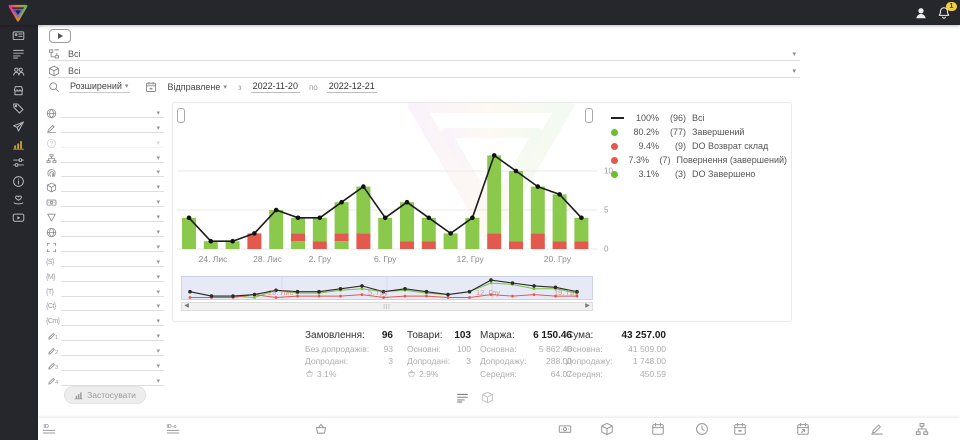 This screenshot has width=960, height=440. What do you see at coordinates (680, 174) in the screenshot?
I see `legend-count: (3)` at bounding box center [680, 174].